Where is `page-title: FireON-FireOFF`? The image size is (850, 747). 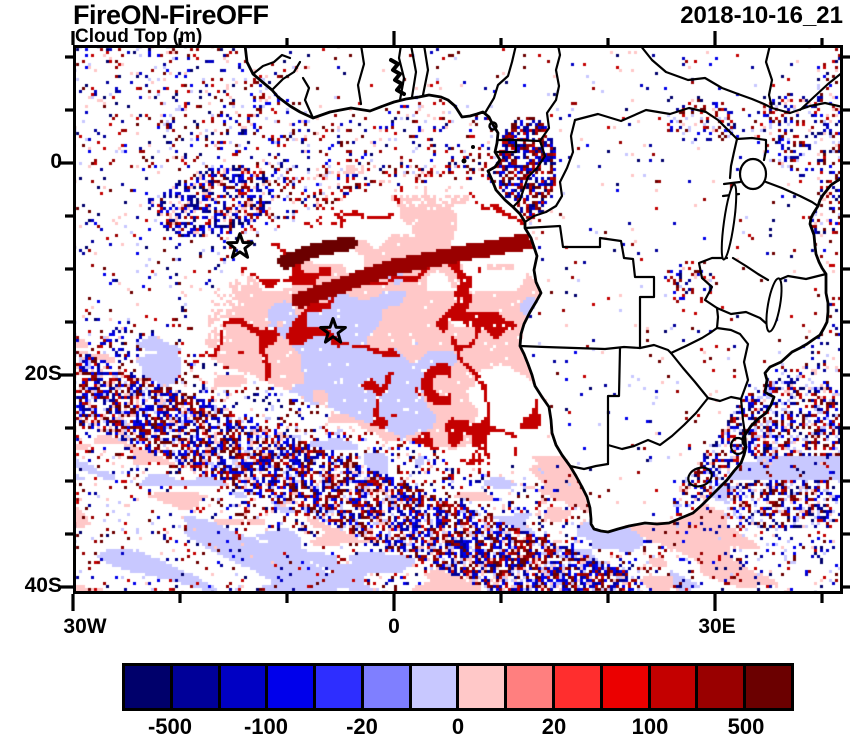
page-title: FireON-FireOFF is located at coordinates (171, 15).